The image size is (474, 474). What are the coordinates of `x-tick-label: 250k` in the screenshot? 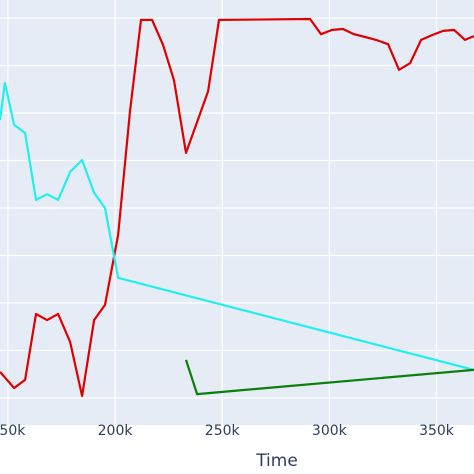 It's located at (223, 431).